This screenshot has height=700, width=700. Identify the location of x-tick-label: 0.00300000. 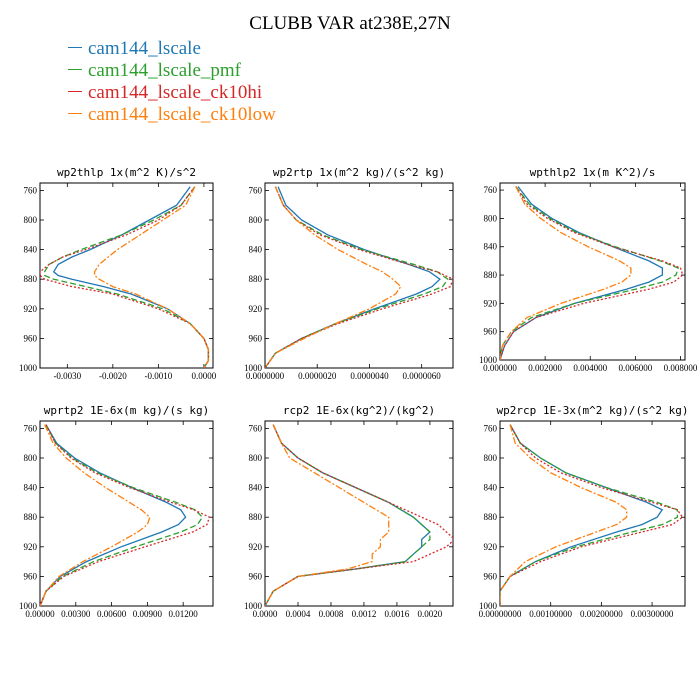
(652, 614).